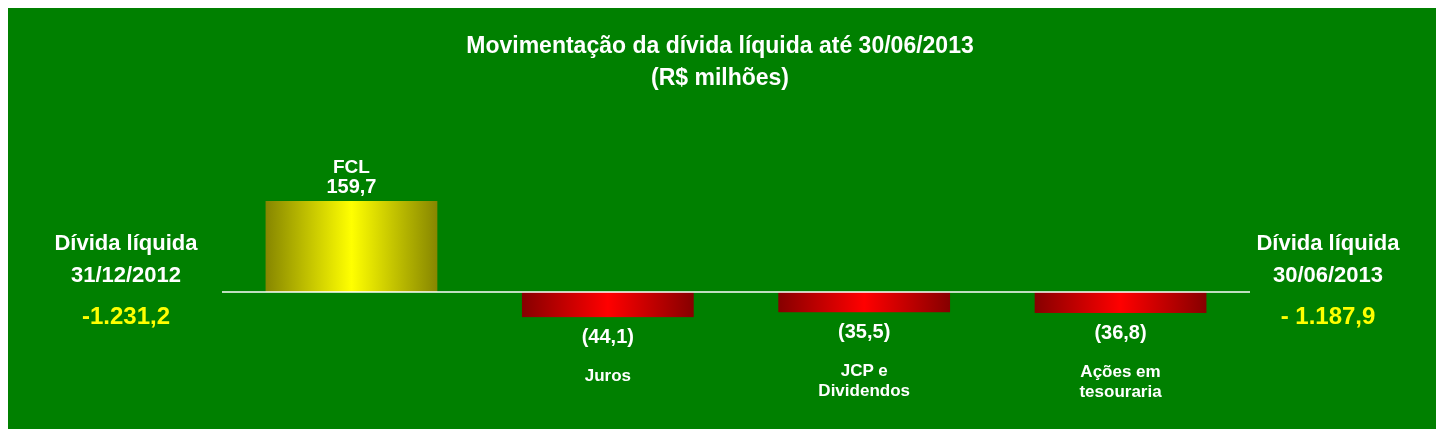 The height and width of the screenshot is (437, 1444). What do you see at coordinates (126, 258) in the screenshot?
I see `text: Dívida líquida 31/12/2012` at bounding box center [126, 258].